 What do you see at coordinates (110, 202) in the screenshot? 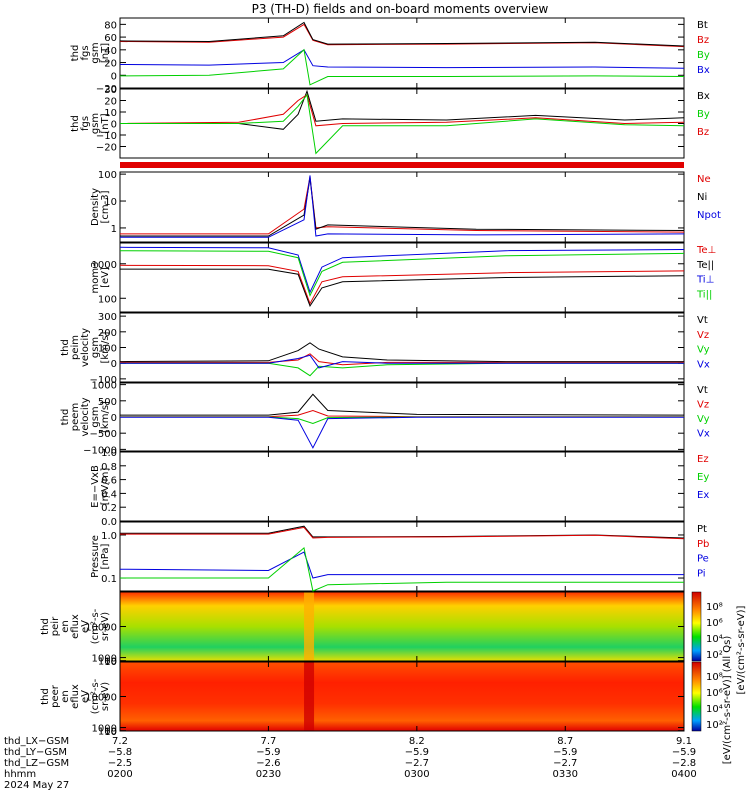
I see `y-tick-label: 10` at bounding box center [110, 202].